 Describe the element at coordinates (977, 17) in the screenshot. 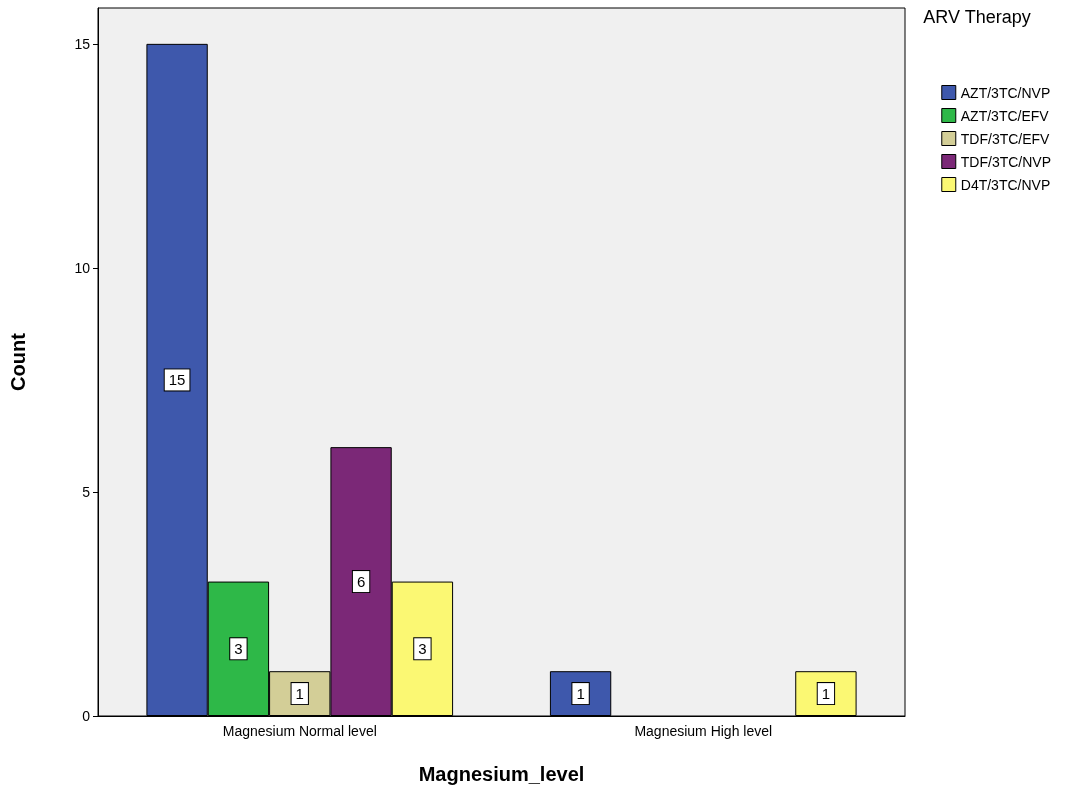

I see `legend-title: ARV Therapy` at that location.